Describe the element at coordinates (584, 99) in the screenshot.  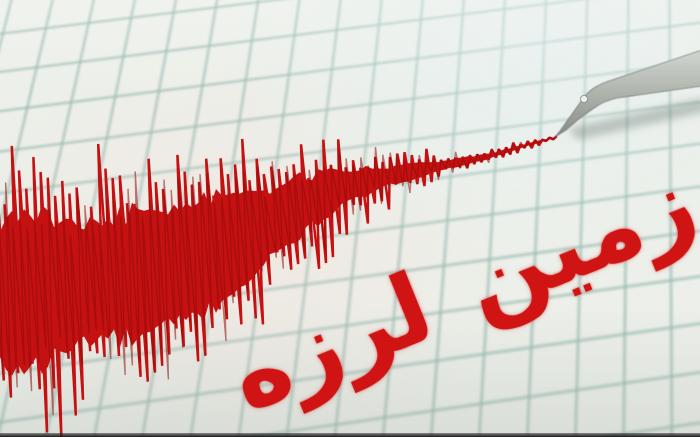
I see `pen-pivot-hole` at that location.